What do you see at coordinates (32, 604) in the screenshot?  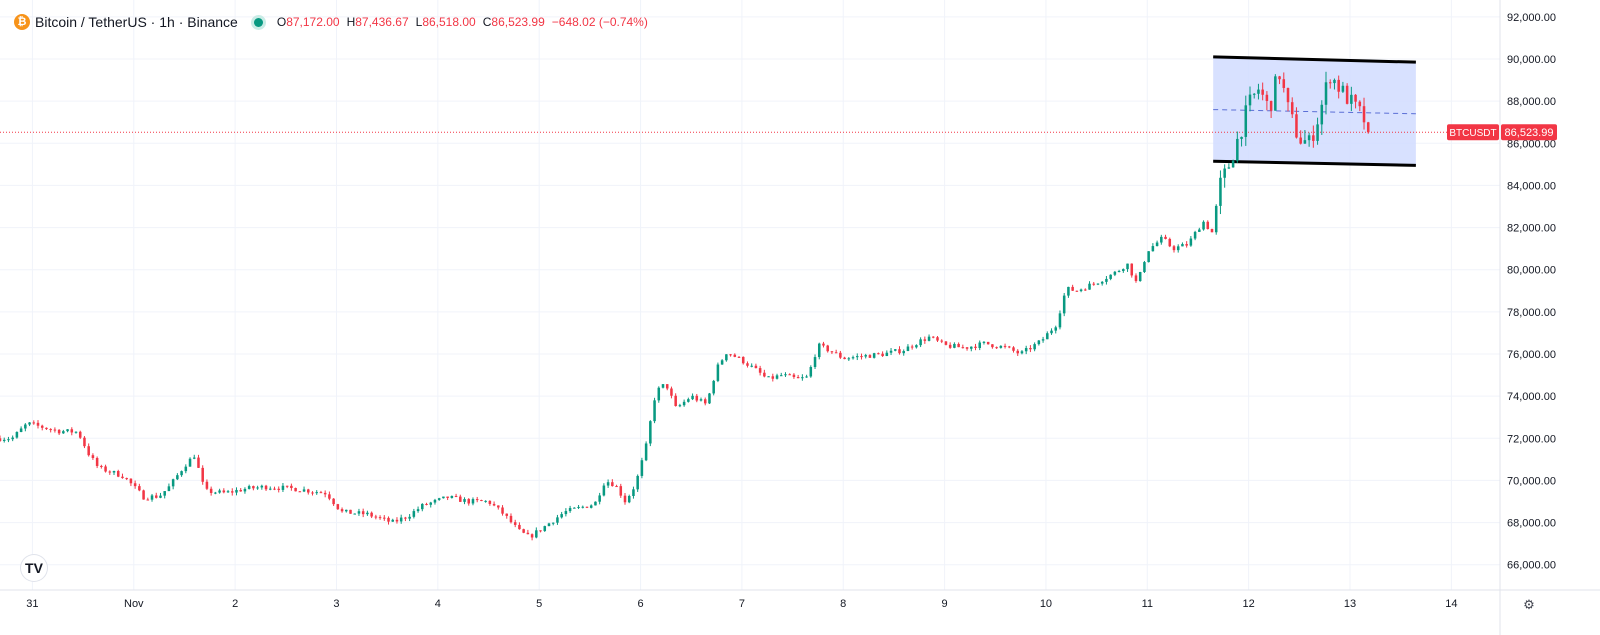 I see `time-tick-label: 31` at bounding box center [32, 604].